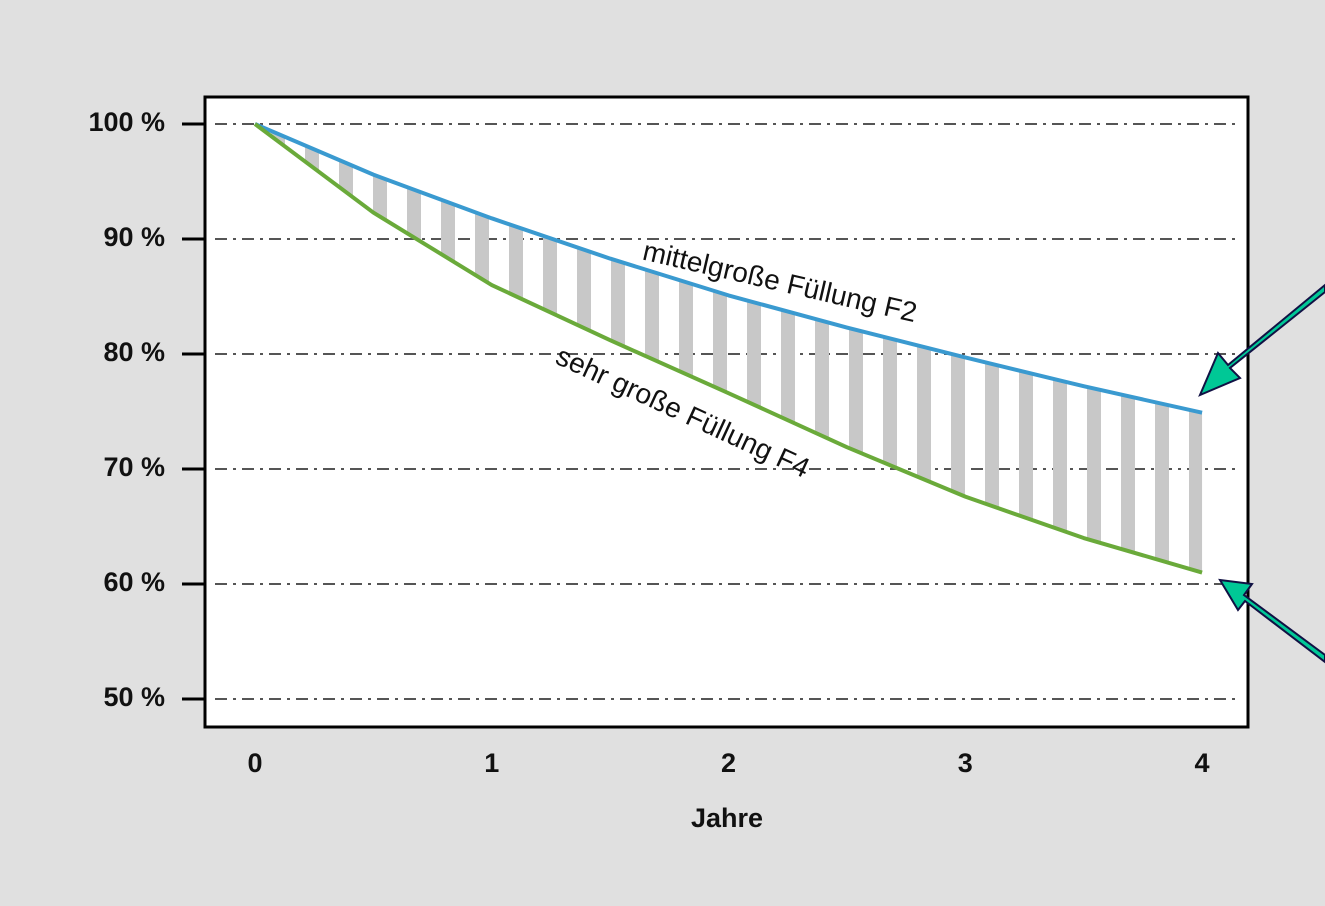 The image size is (1325, 906). What do you see at coordinates (965, 763) in the screenshot?
I see `x-tick-label: 3` at bounding box center [965, 763].